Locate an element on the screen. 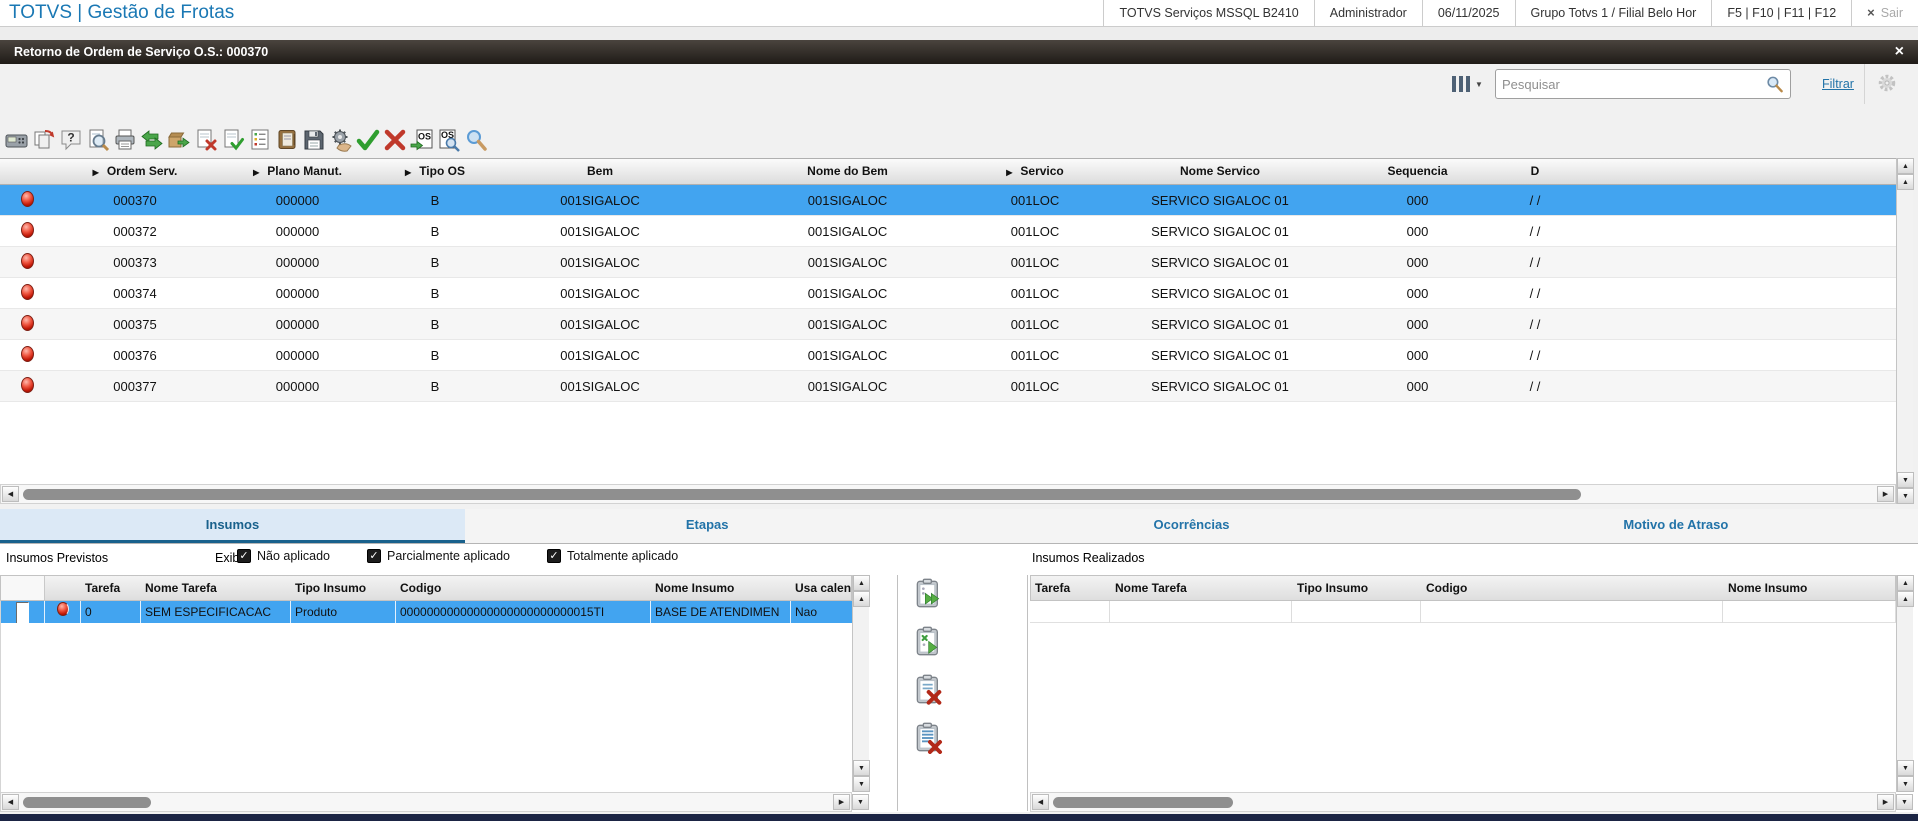  discard-document-icon is located at coordinates (205, 139).